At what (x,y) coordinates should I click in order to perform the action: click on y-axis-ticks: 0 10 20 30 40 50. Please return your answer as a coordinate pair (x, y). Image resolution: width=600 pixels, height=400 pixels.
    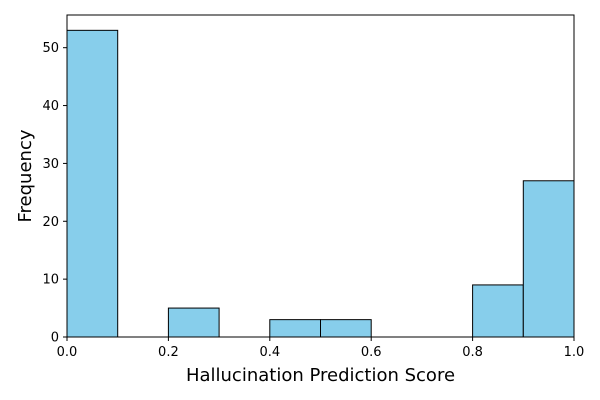
    Looking at the image, I should click on (54, 193).